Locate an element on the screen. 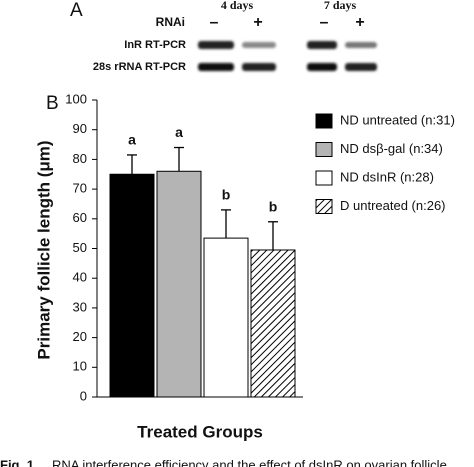 The height and width of the screenshot is (467, 474). timepoint-label: 4 days is located at coordinates (237, 6).